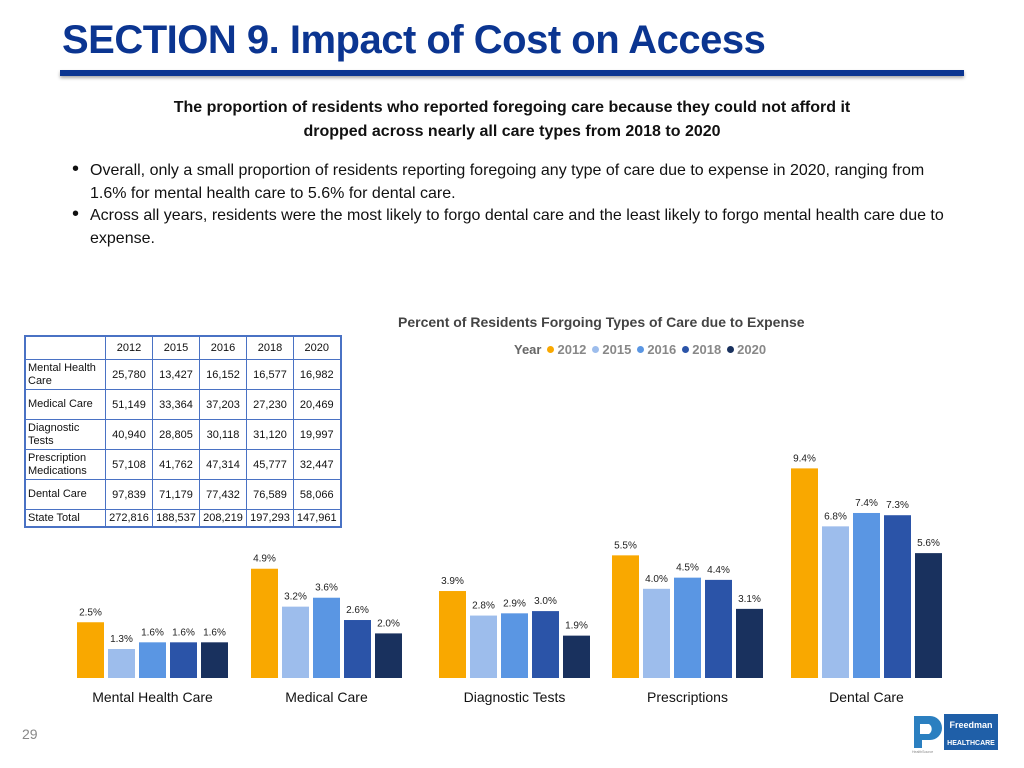  What do you see at coordinates (866, 503) in the screenshot?
I see `data-label: 7.4%` at bounding box center [866, 503].